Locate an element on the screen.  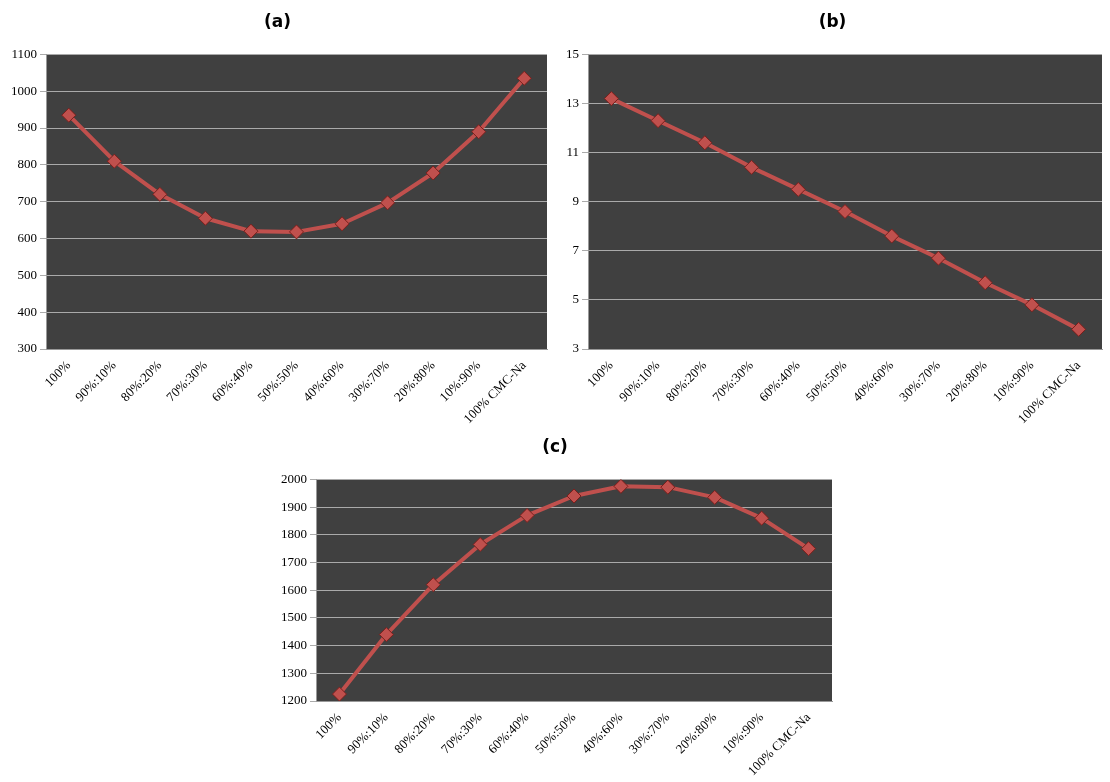
y-tick-label: 1700 is located at coordinates (294, 561).